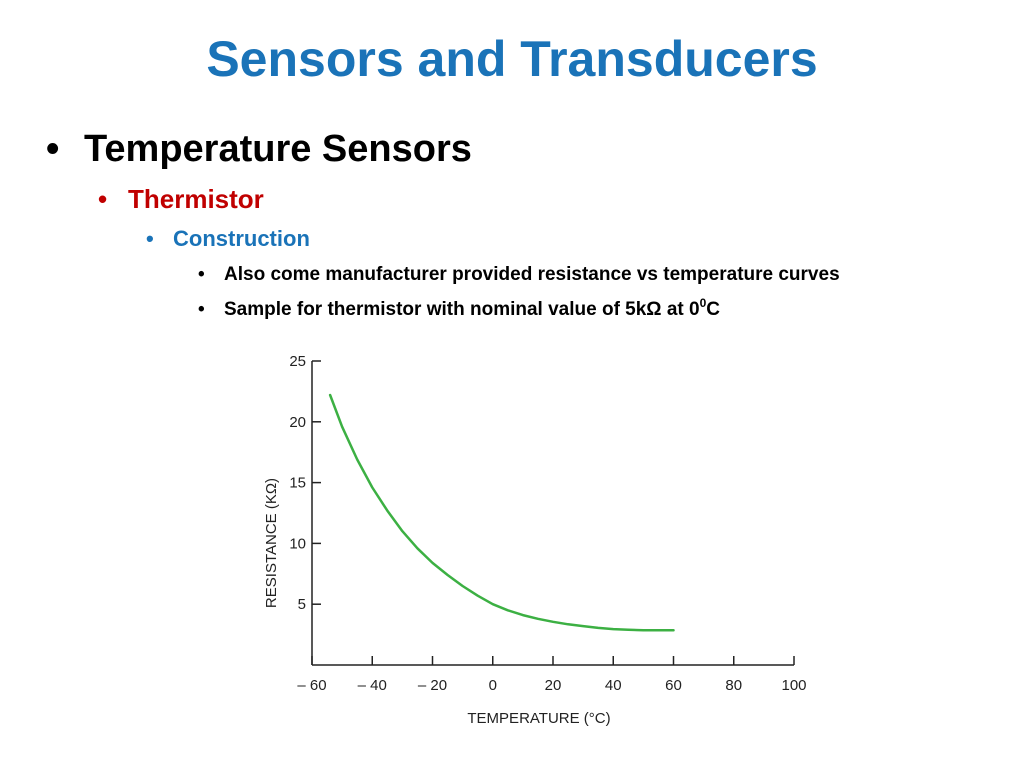 This screenshot has width=1024, height=768. I want to click on y-tick-label: 15, so click(297, 483).